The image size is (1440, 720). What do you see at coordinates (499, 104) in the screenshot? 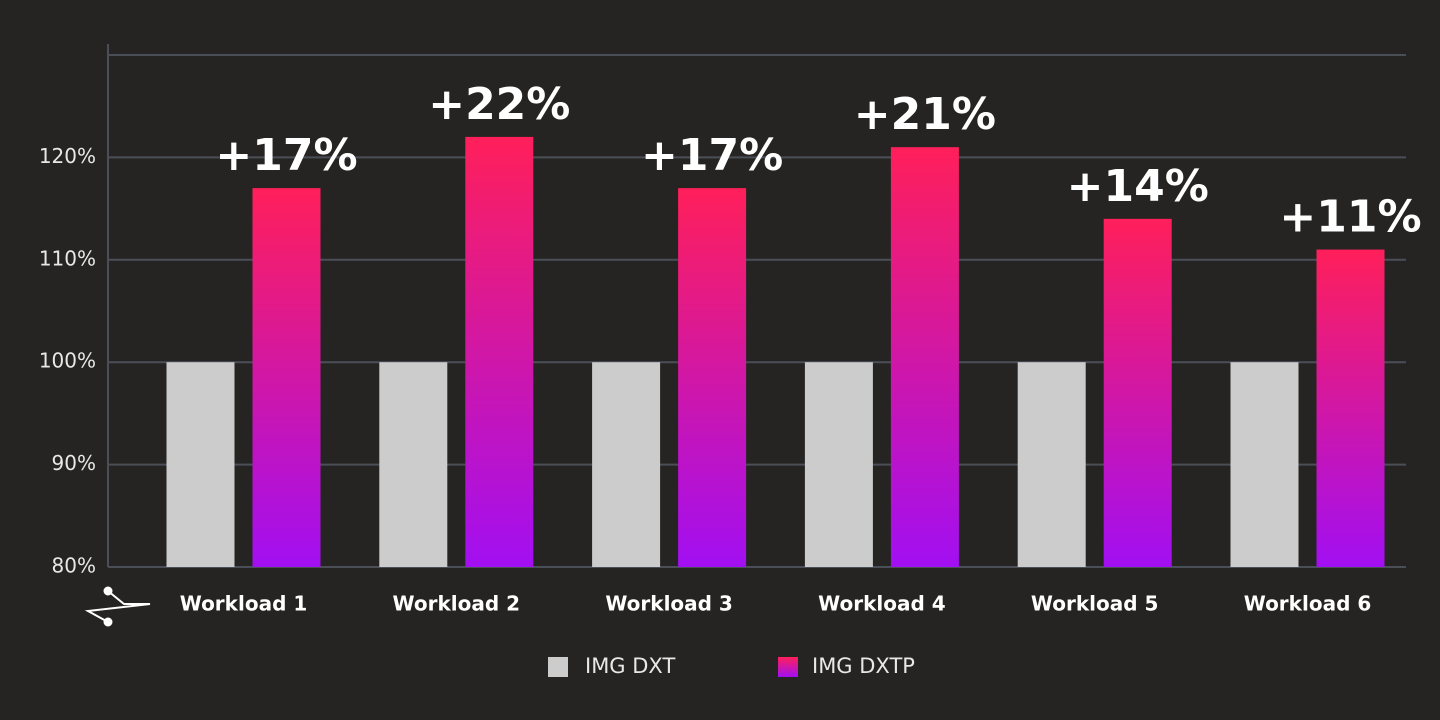
I see `annotation: +22%` at bounding box center [499, 104].